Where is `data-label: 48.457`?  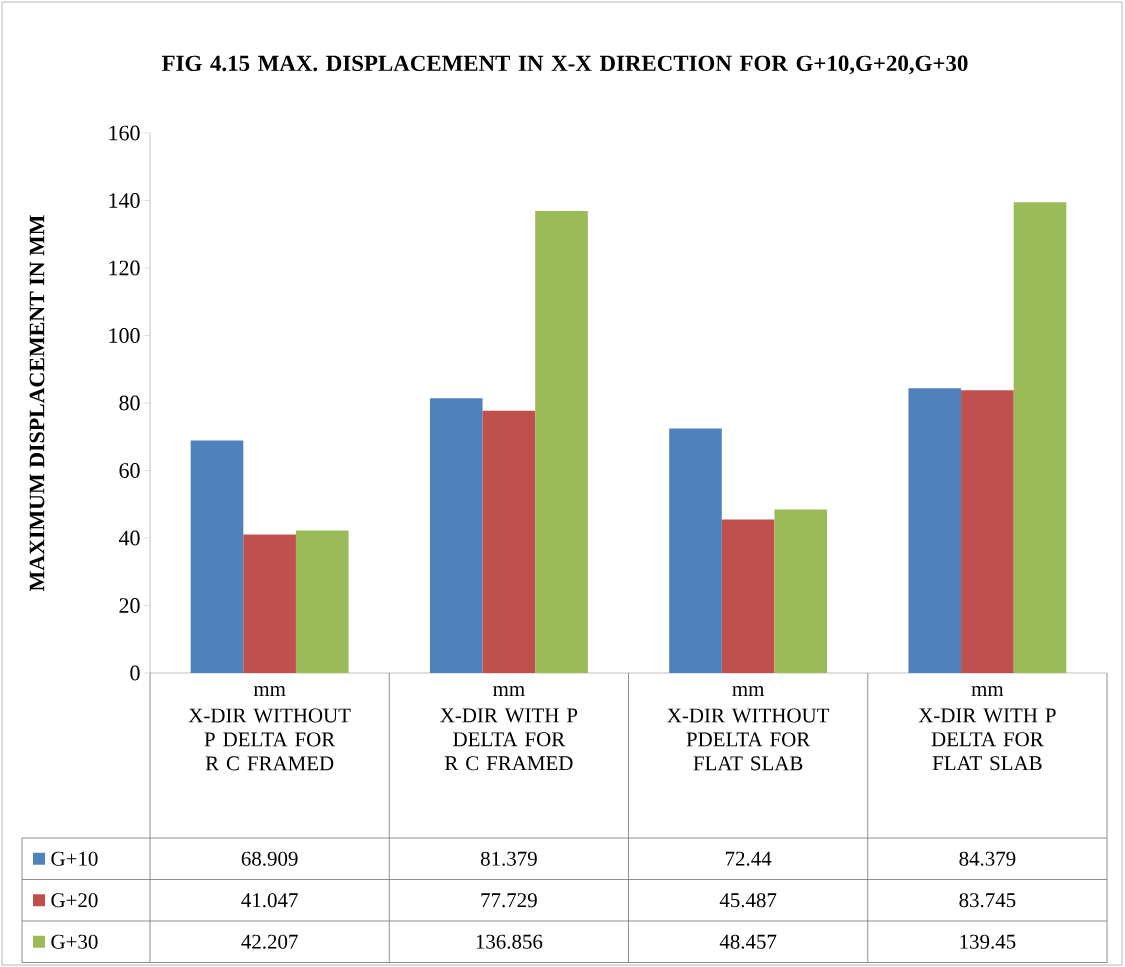 data-label: 48.457 is located at coordinates (748, 941).